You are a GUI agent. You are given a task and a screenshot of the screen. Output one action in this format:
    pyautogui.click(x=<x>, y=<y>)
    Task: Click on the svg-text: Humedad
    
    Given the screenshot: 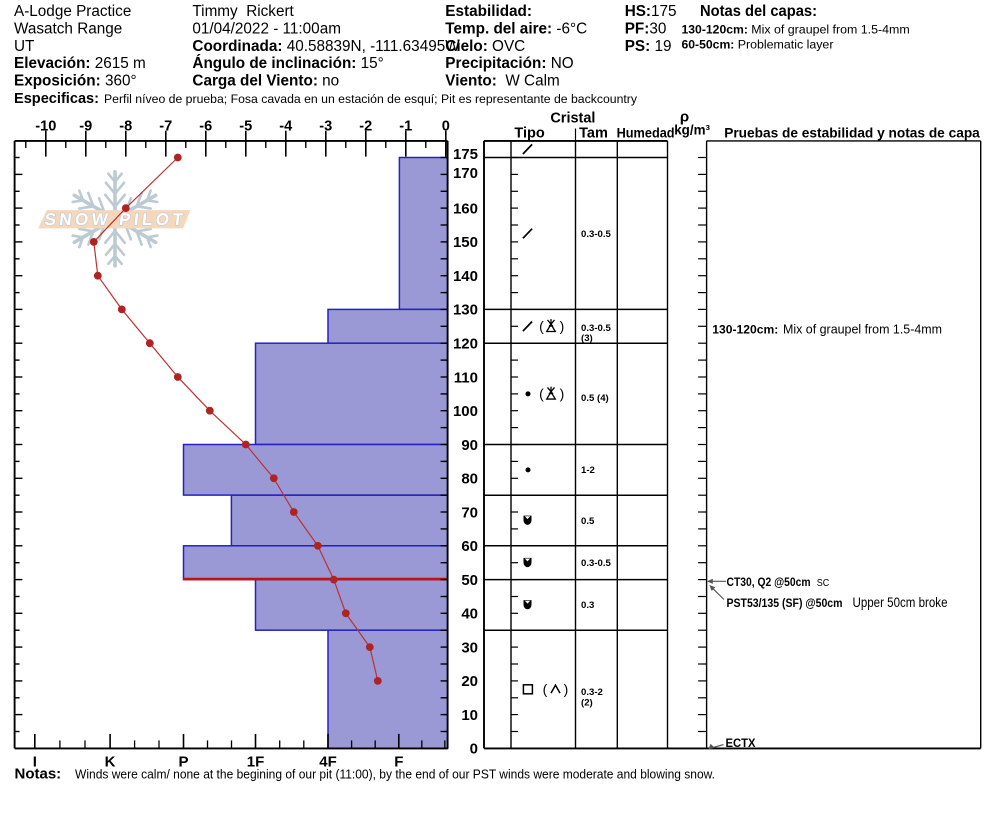 What is the action you would take?
    pyautogui.click(x=646, y=133)
    